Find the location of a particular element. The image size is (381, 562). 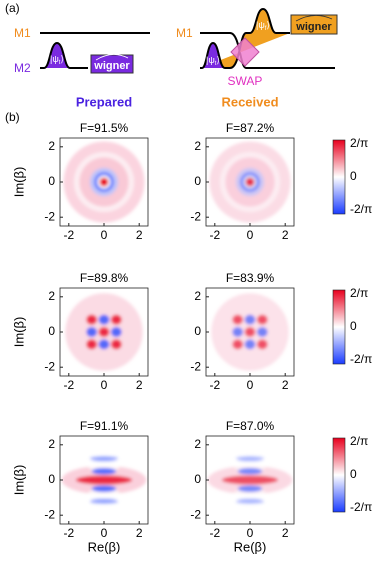

fidelity-title: F=83.9% is located at coordinates (250, 278).